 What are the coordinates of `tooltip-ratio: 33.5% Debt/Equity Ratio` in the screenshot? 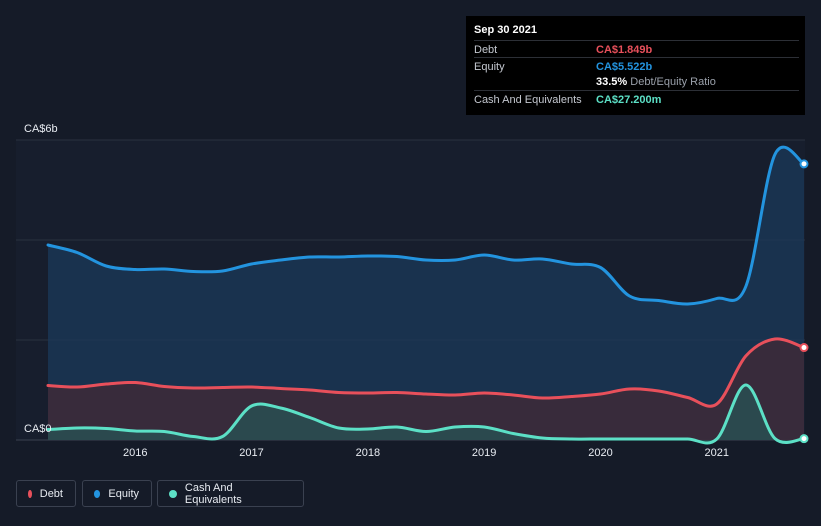 It's located at (656, 82).